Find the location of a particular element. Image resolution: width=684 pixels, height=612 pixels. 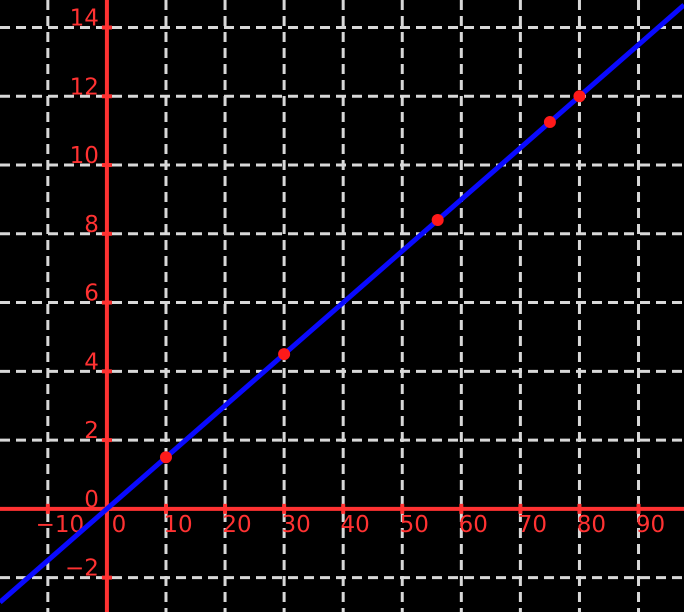

x-tick-label: 60 is located at coordinates (473, 525).